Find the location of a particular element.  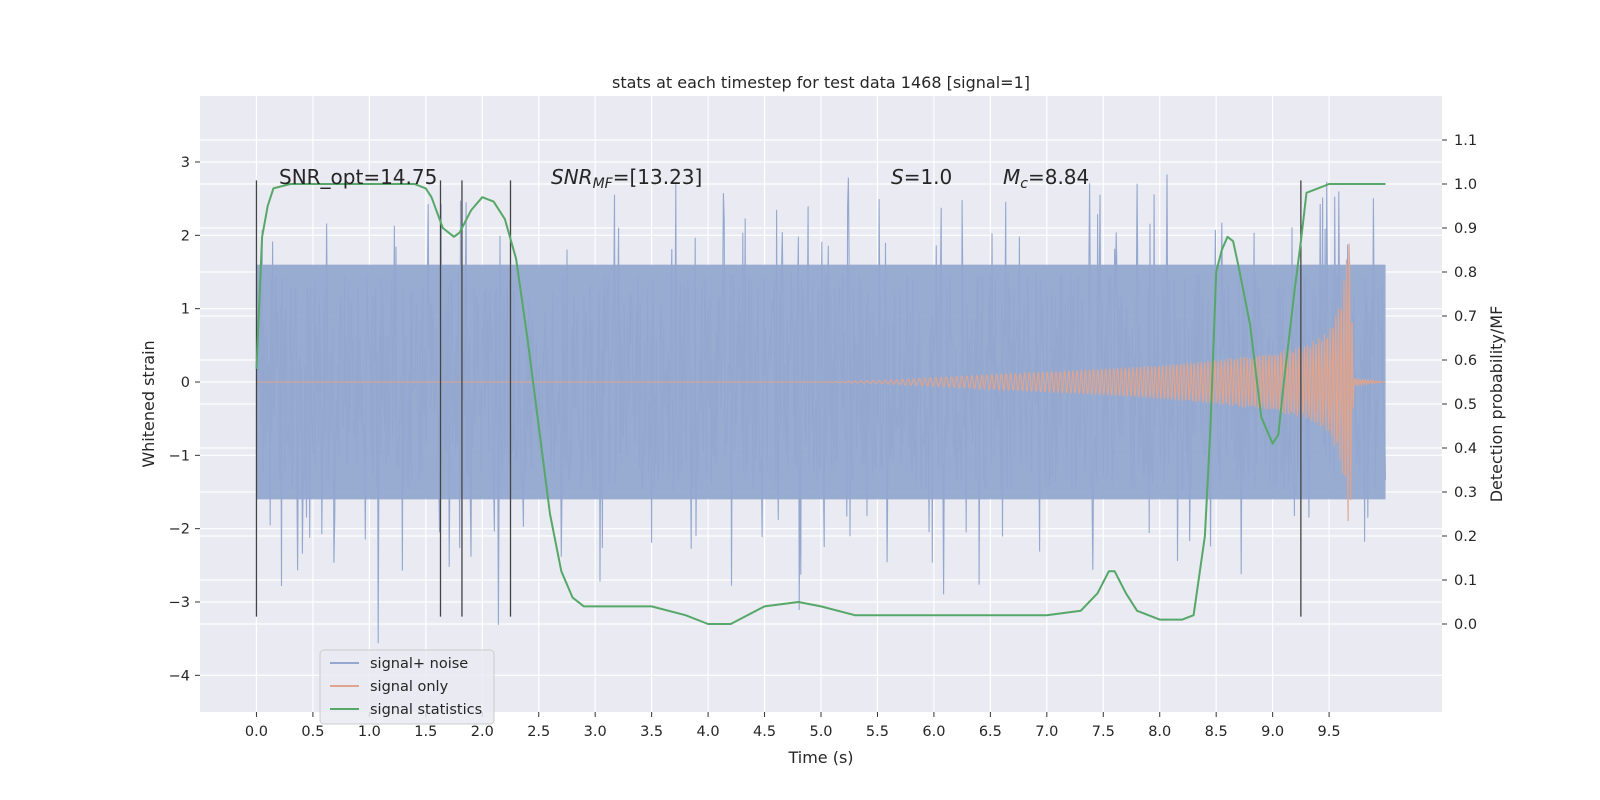

annotation-snr-opt: SNR_opt=14.75 is located at coordinates (358, 177).